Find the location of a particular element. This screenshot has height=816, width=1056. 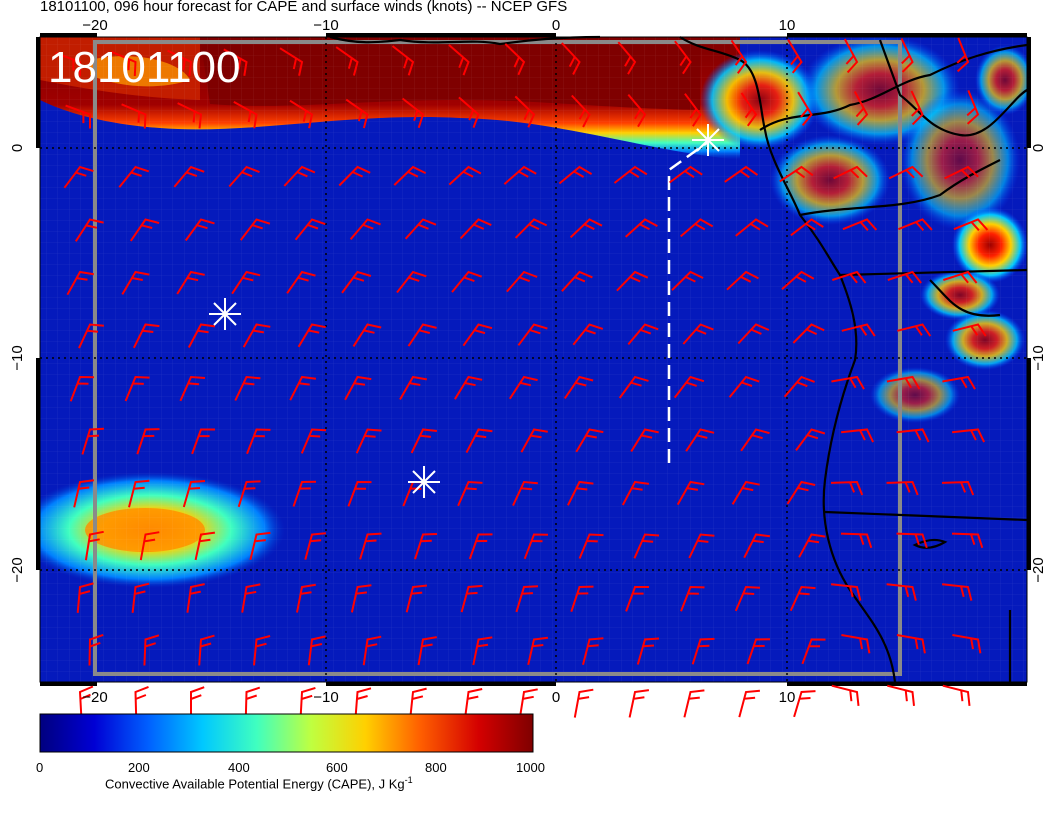

colorbar-tick: 200 is located at coordinates (139, 767).